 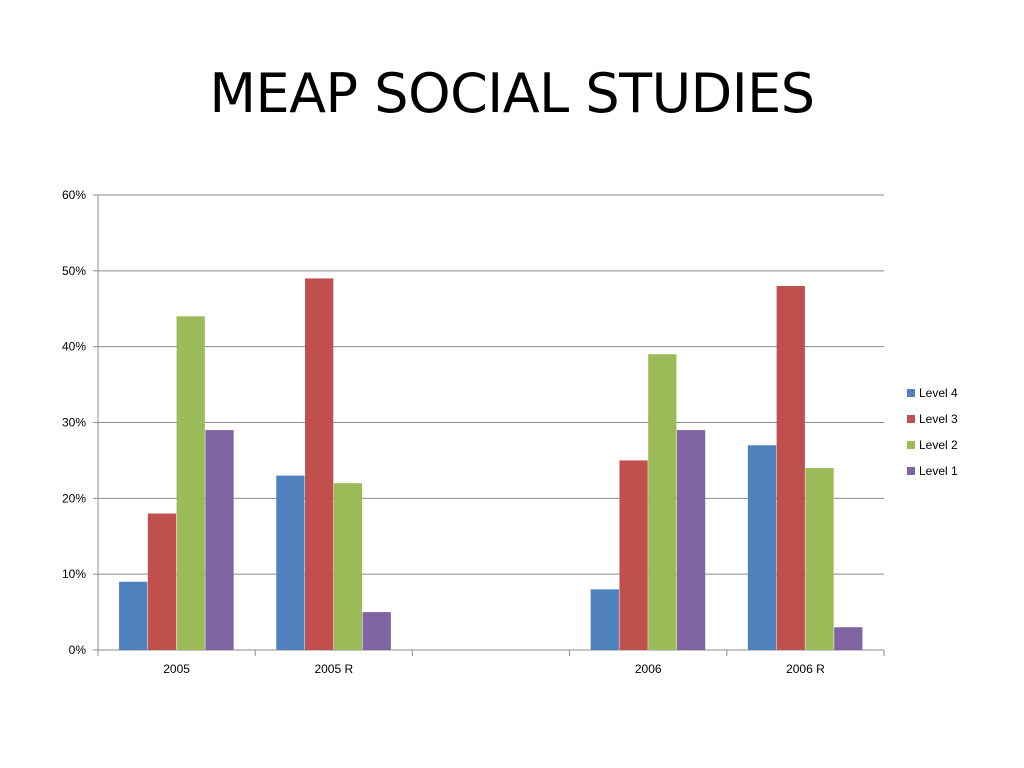 What do you see at coordinates (932, 432) in the screenshot?
I see `legend: Level 4 Level 3 Level 2 Level 1` at bounding box center [932, 432].